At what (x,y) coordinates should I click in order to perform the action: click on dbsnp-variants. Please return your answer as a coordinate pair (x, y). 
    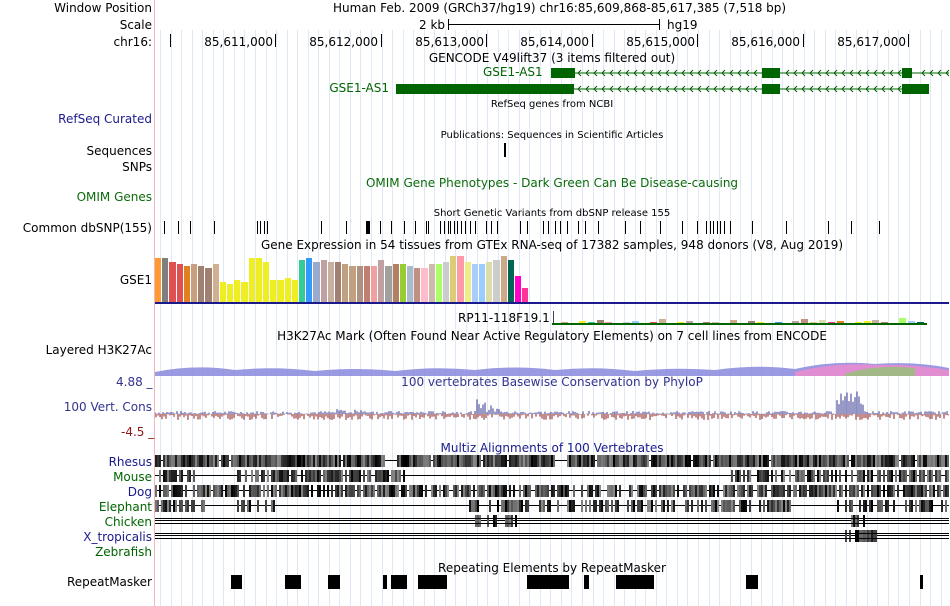
    Looking at the image, I should click on (475, 227).